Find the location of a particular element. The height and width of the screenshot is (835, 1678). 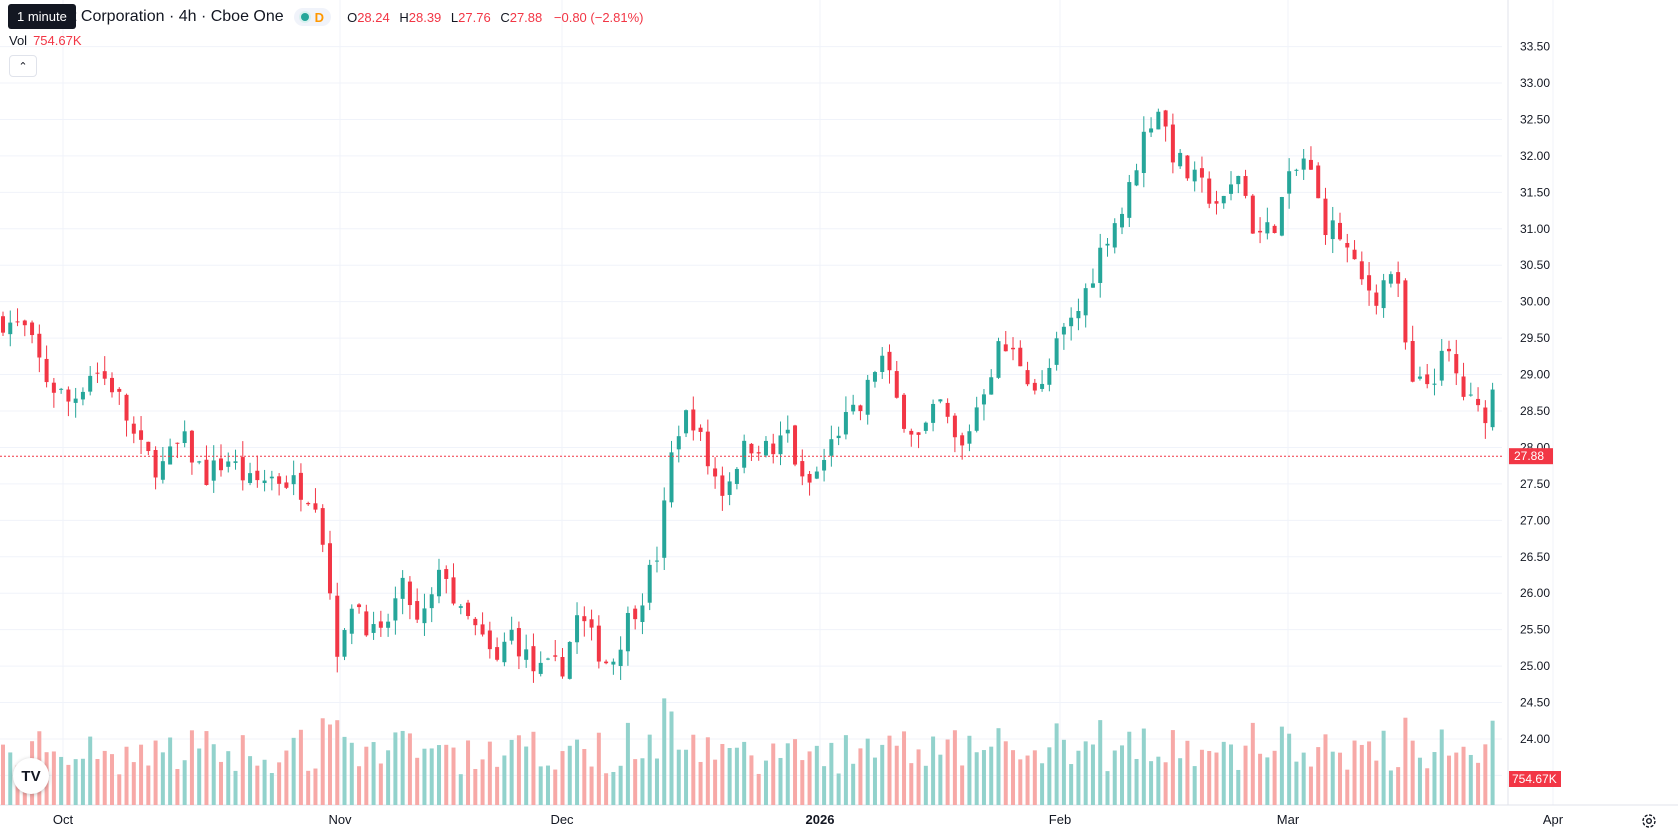

gear-icon is located at coordinates (1649, 821).